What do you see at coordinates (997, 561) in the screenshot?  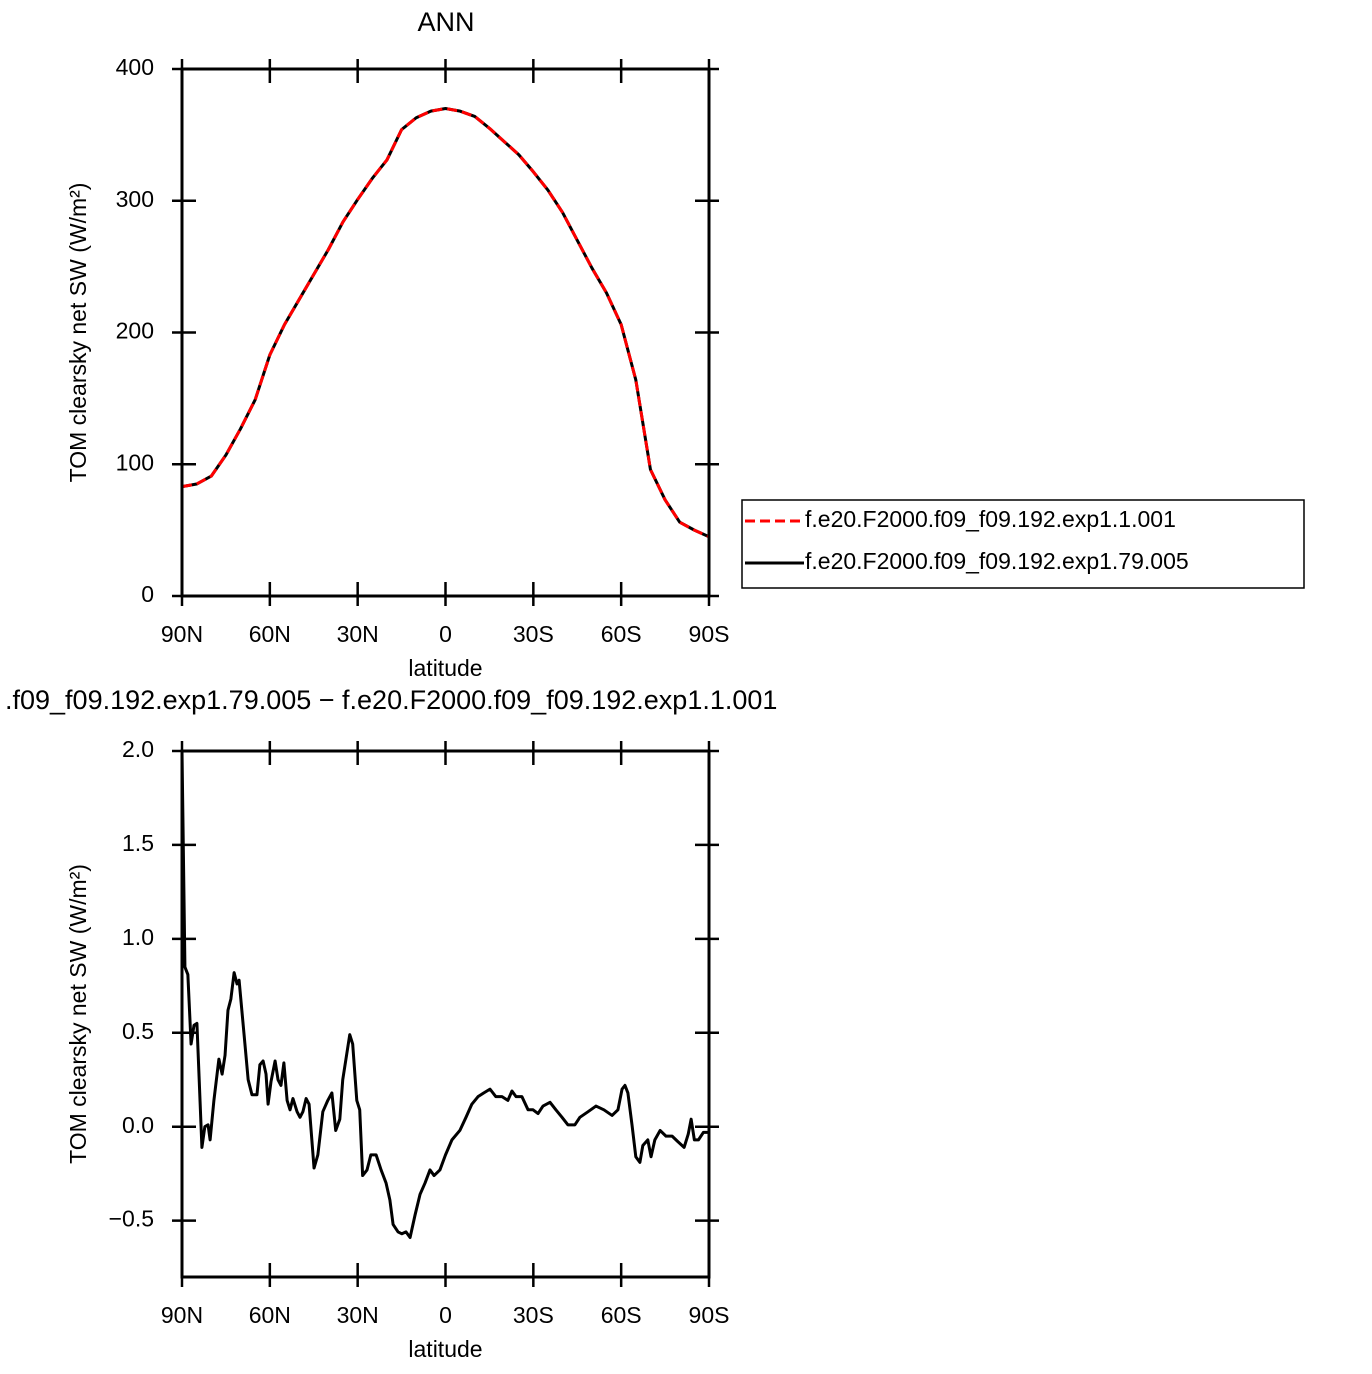 I see `legend-label: f.e20.F2000.f09_f09.192.exp1.79.005` at bounding box center [997, 561].